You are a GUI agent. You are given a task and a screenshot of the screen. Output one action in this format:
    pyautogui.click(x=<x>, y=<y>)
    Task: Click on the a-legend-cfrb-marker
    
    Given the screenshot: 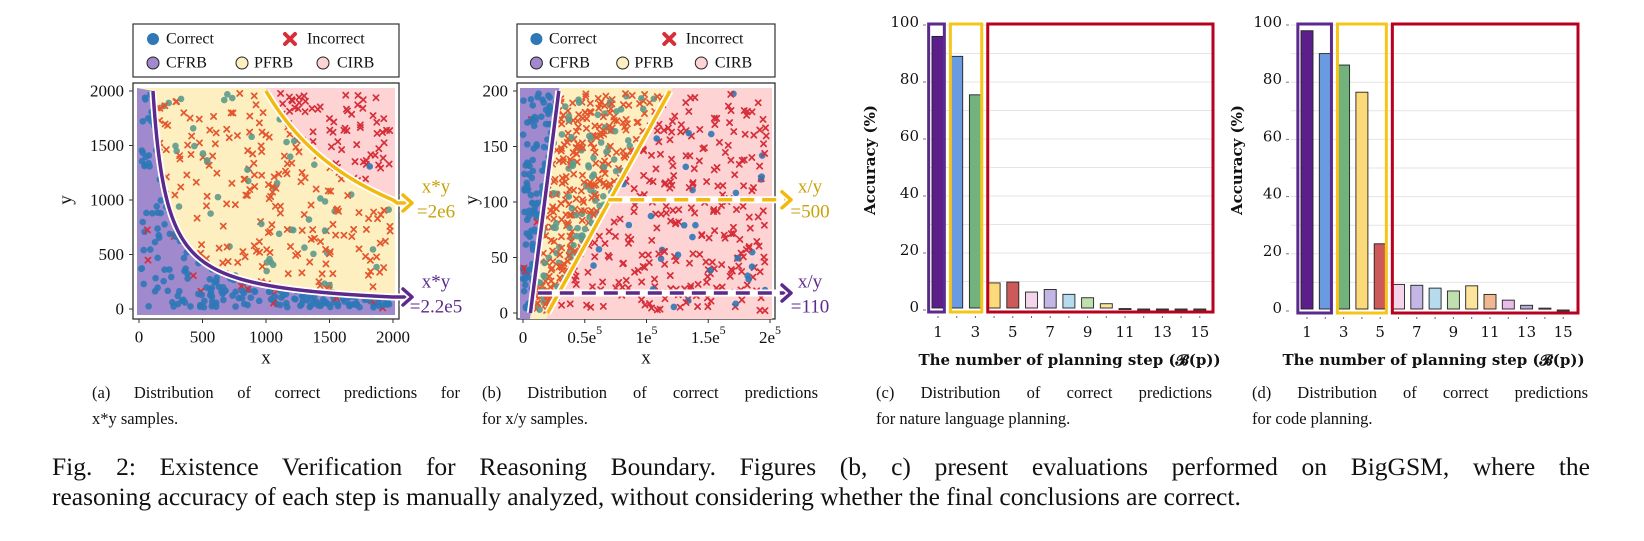 What is the action you would take?
    pyautogui.click(x=153, y=63)
    